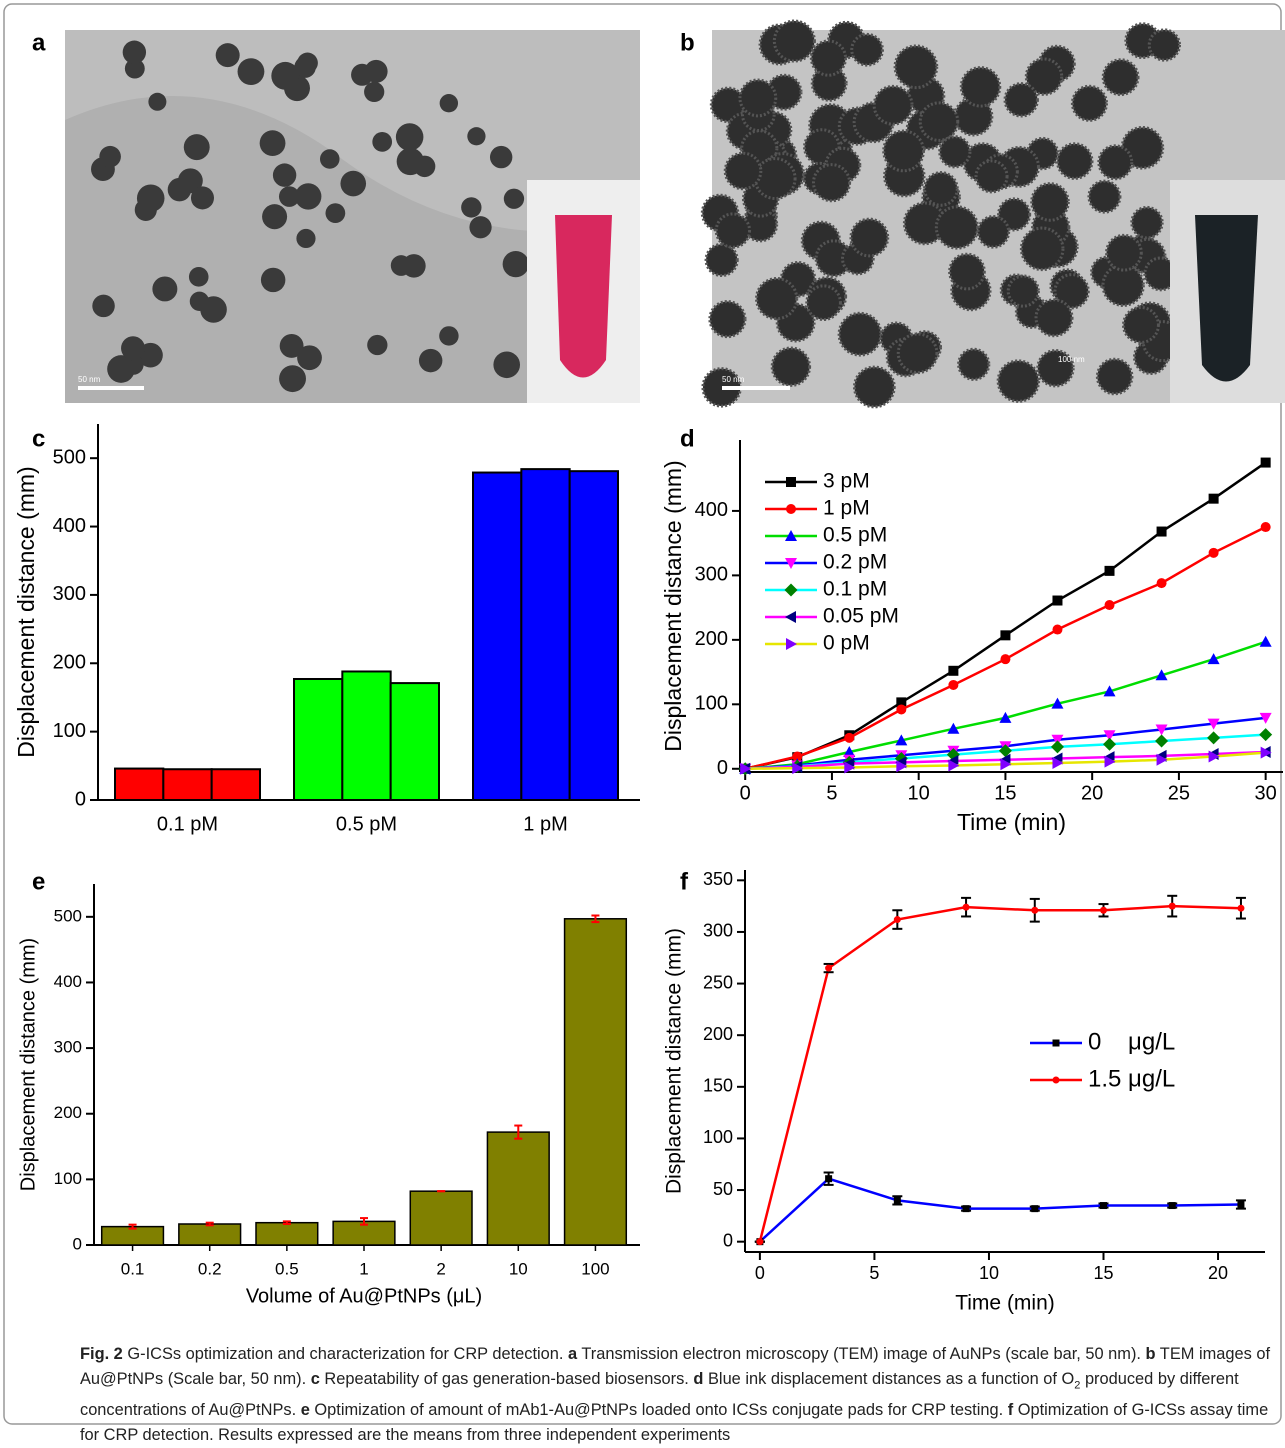 The image size is (1285, 1448). What do you see at coordinates (846, 481) in the screenshot?
I see `legend-label: 3 pM` at bounding box center [846, 481].